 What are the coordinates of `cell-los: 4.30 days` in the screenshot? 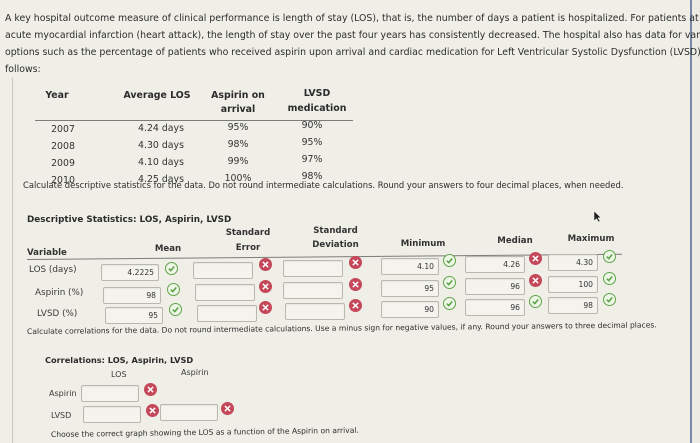 It's located at (161, 145).